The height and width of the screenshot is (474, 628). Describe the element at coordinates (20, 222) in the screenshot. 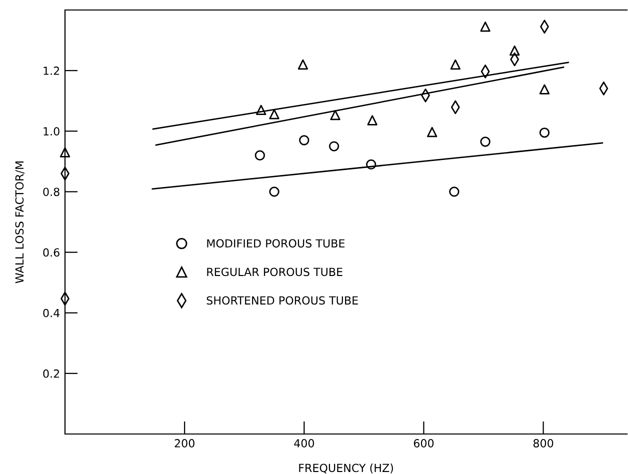

I see `y-axis-title: WALL LOSS FACTOR/M` at that location.